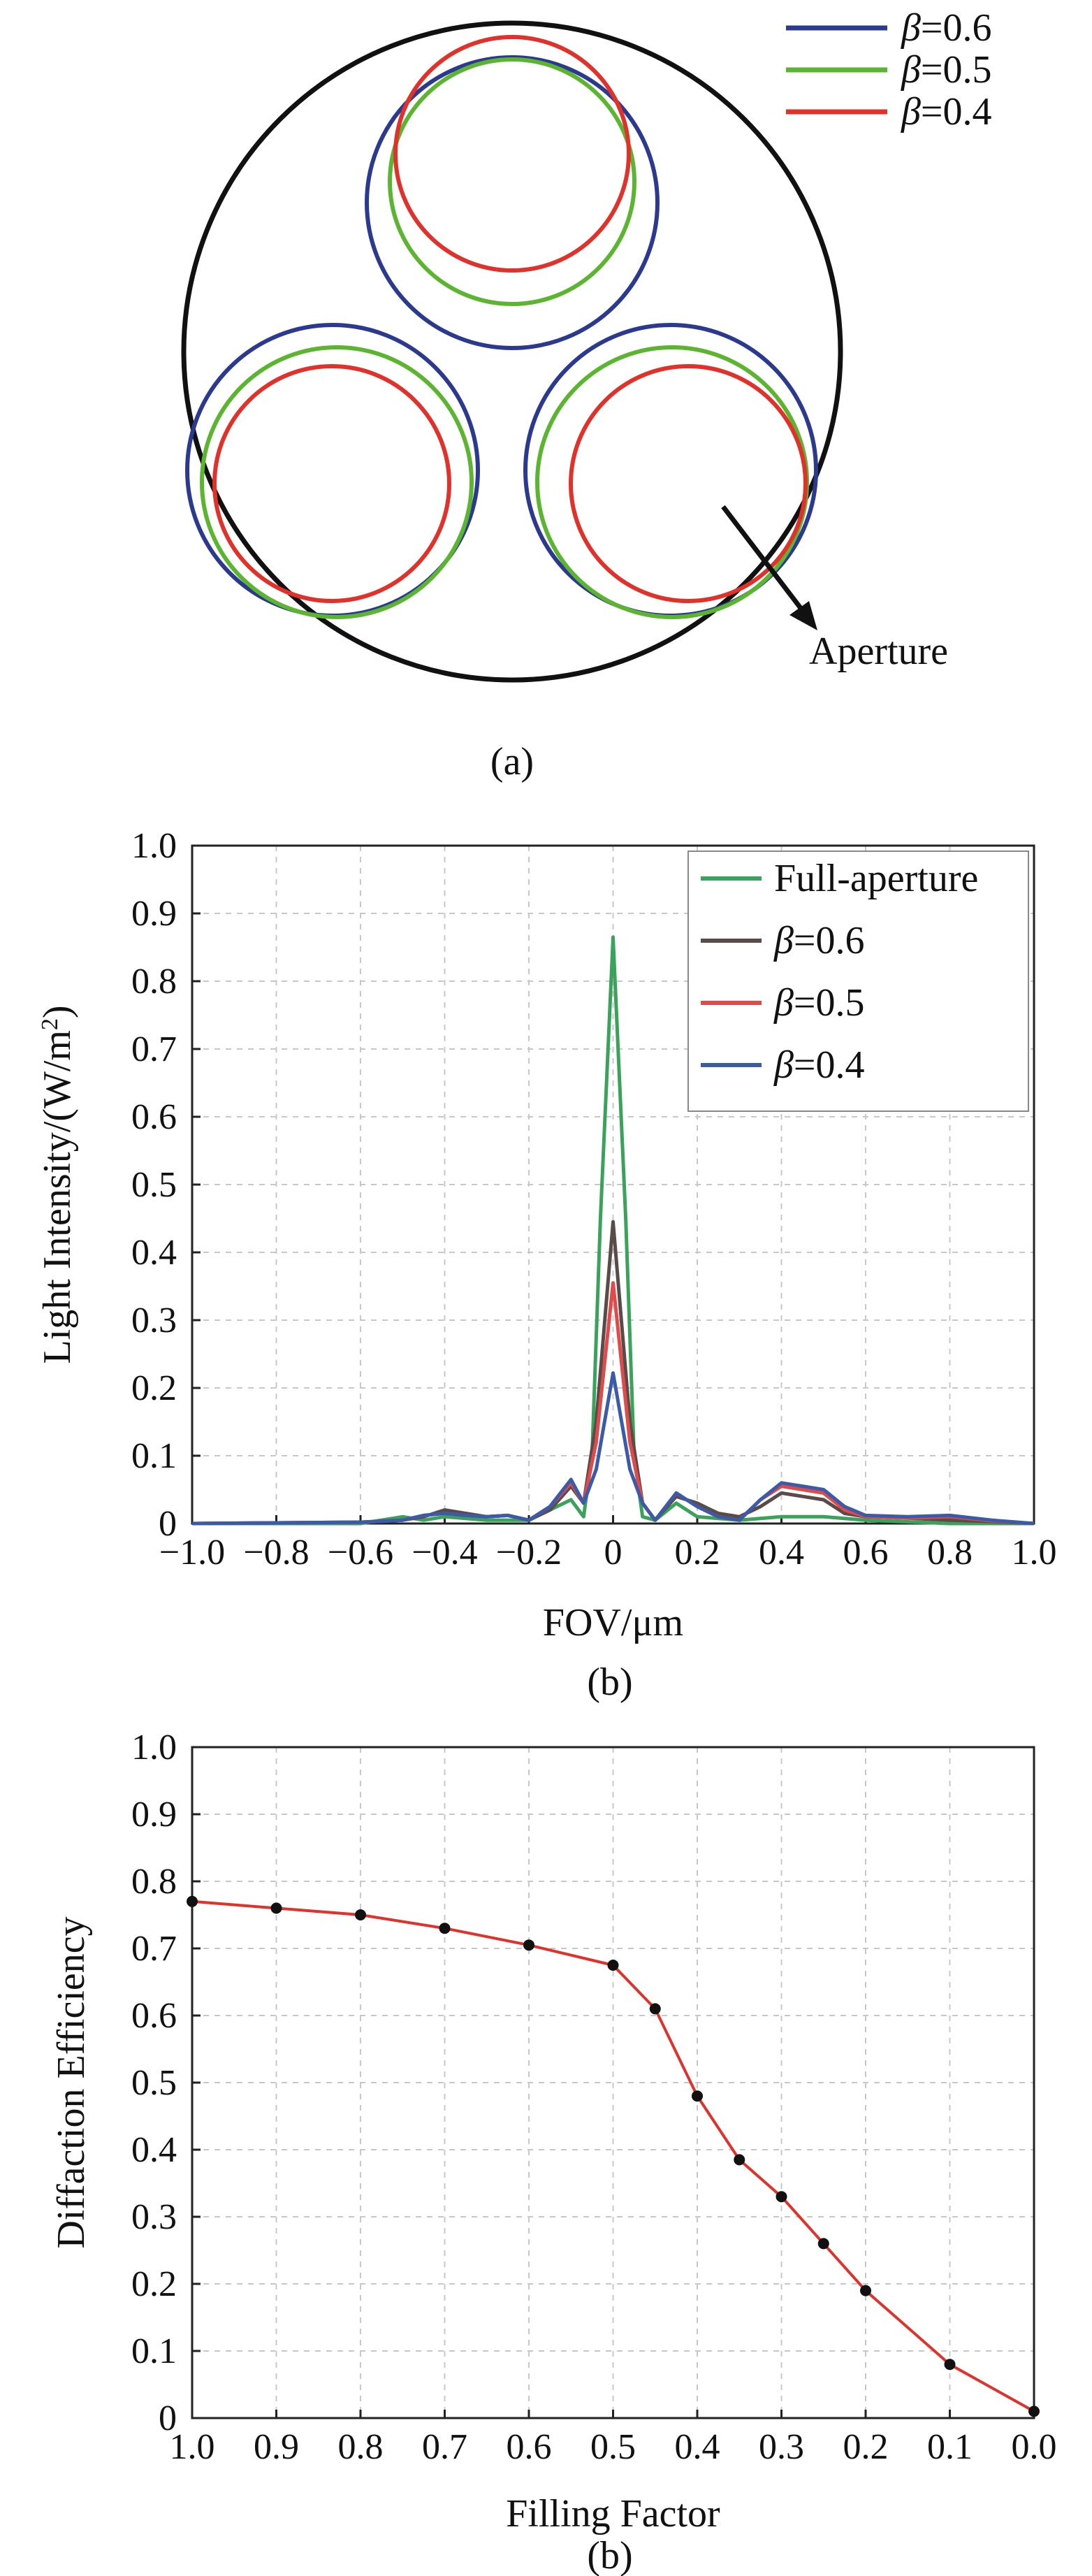 The height and width of the screenshot is (2576, 1092). What do you see at coordinates (276, 1552) in the screenshot?
I see `x-tick-label: −0.8` at bounding box center [276, 1552].